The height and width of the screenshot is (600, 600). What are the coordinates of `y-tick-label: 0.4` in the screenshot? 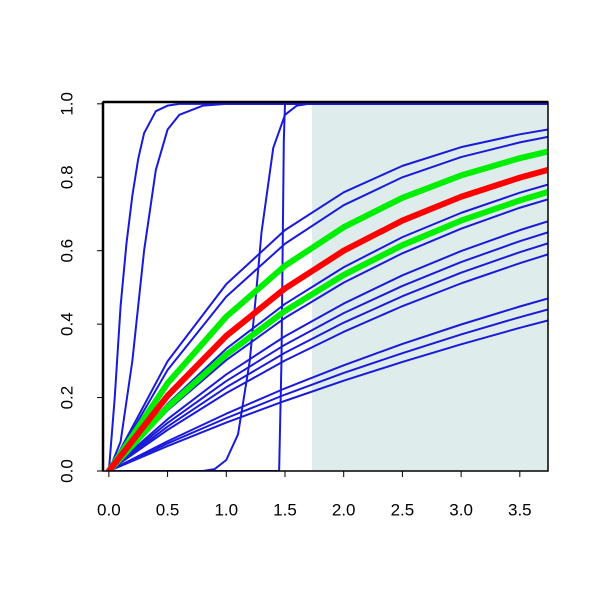 It's located at (66, 324).